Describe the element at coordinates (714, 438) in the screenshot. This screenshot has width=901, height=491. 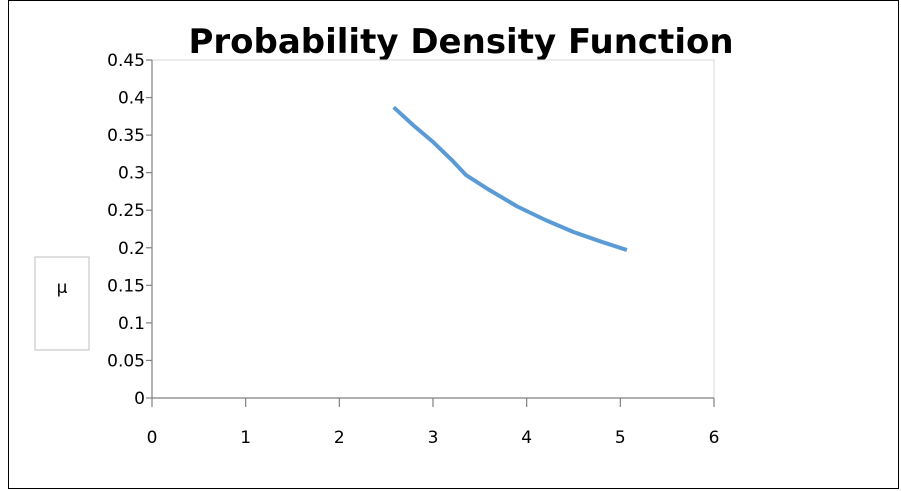
I see `x-tick-label: 6` at that location.